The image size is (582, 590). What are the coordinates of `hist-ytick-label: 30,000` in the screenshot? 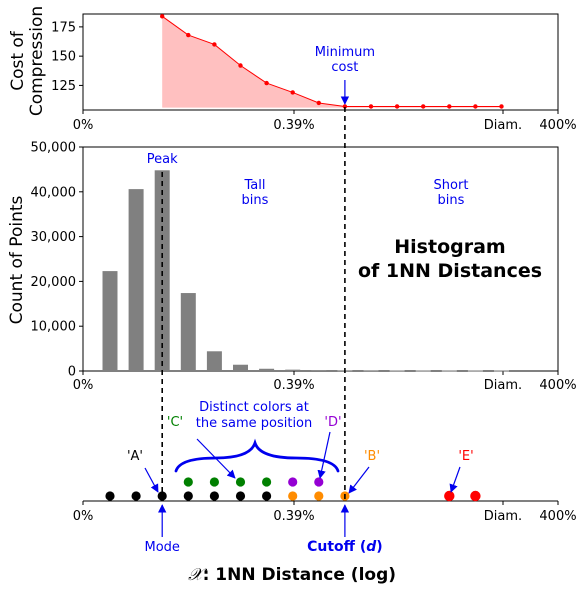 It's located at (54, 237).